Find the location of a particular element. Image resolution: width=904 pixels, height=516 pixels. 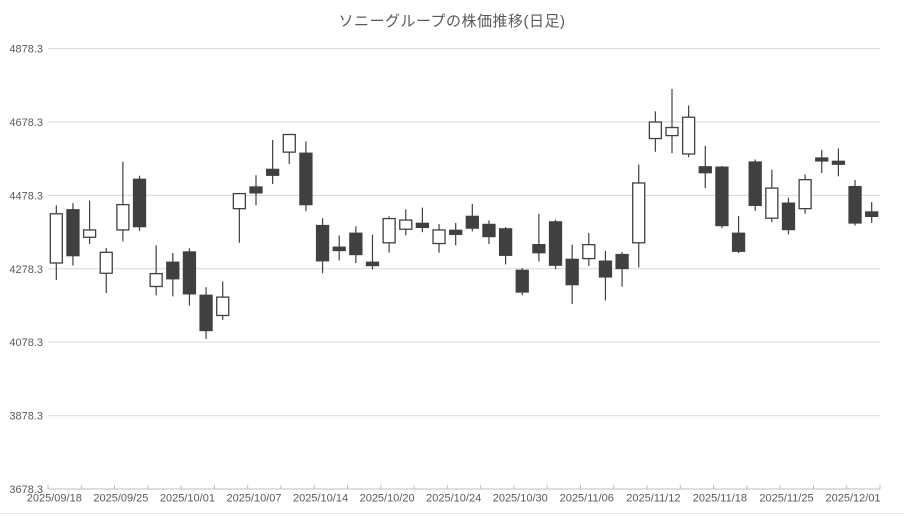

x-axis-label: 2025/10/24 is located at coordinates (453, 499).